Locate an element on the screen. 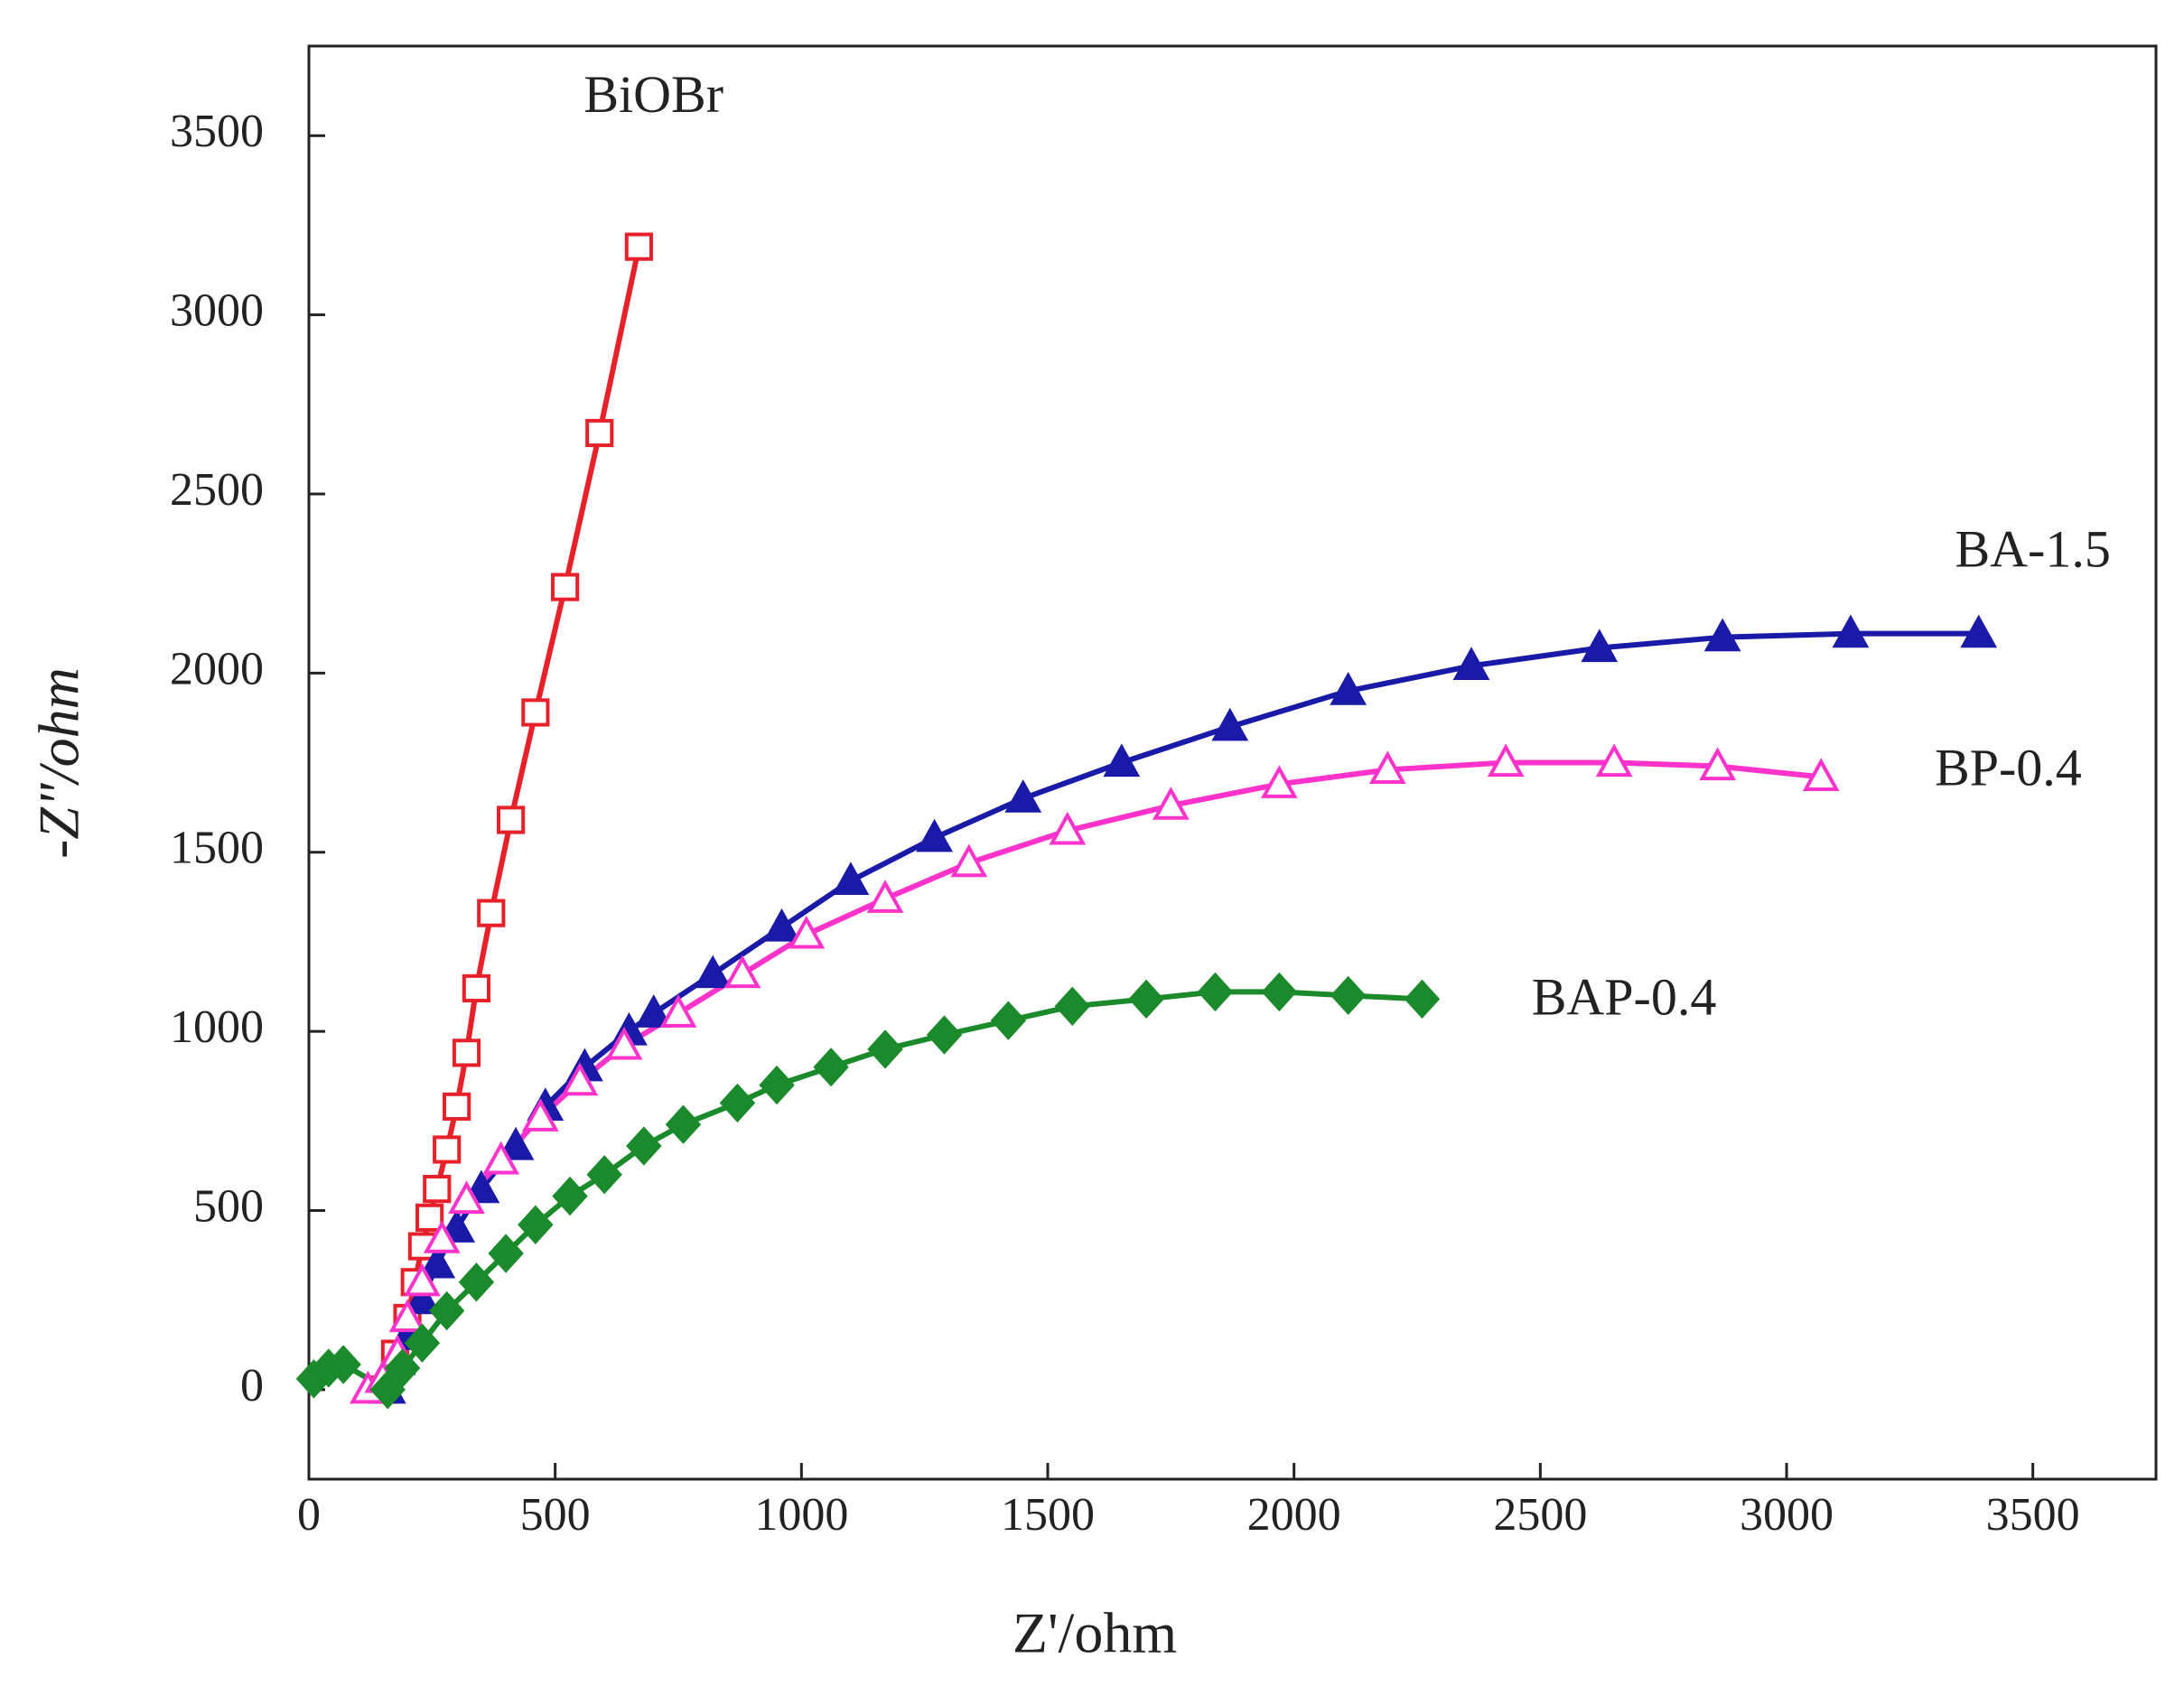 The width and height of the screenshot is (2184, 1695). x-tick-label: 3500 is located at coordinates (2033, 1515).